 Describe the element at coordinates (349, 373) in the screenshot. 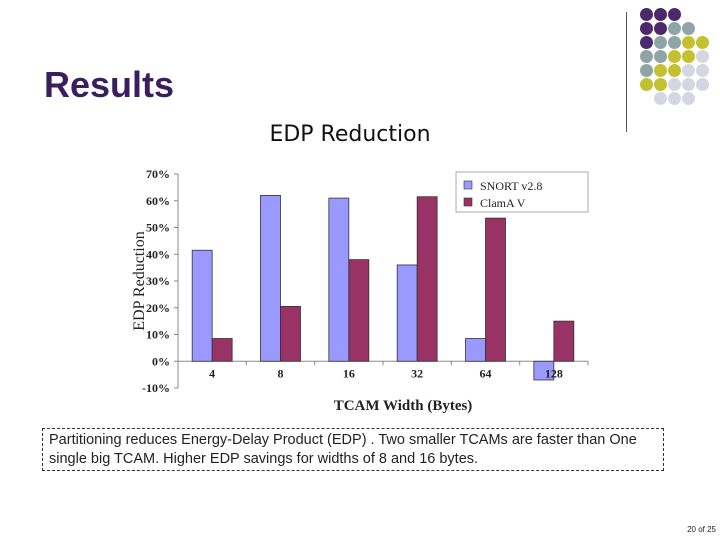

I see `x-tick-label: 16` at that location.